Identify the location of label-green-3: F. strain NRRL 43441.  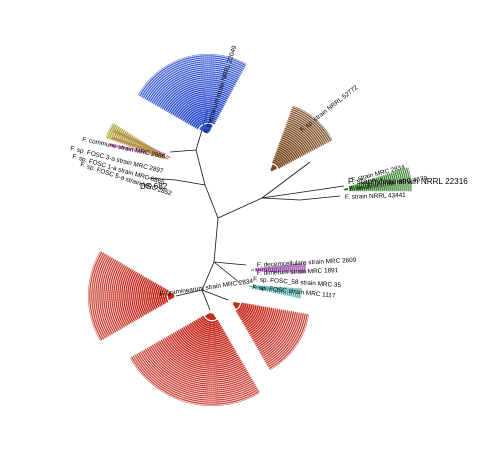
(376, 196).